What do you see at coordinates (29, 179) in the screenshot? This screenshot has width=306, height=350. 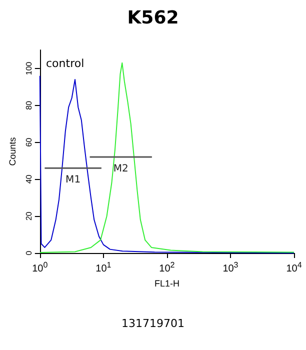 I see `y-tick-label: 40` at bounding box center [29, 179].